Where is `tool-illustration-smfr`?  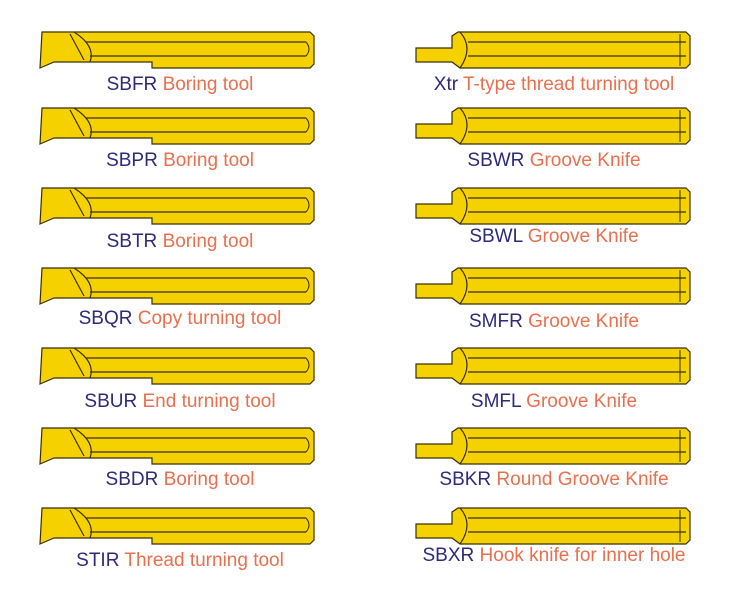
tool-illustration-smfr is located at coordinates (557, 287).